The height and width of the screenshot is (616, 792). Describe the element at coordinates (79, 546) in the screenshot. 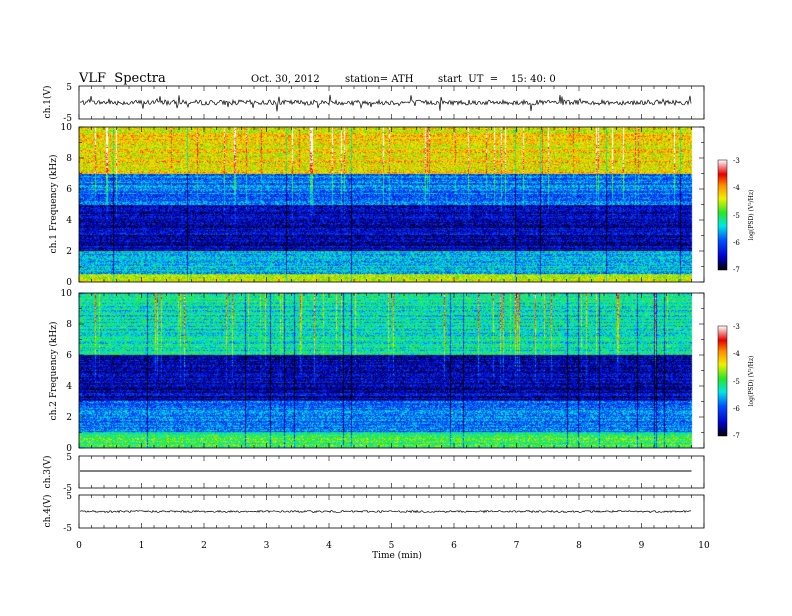

I see `x-tick-label: 0` at that location.